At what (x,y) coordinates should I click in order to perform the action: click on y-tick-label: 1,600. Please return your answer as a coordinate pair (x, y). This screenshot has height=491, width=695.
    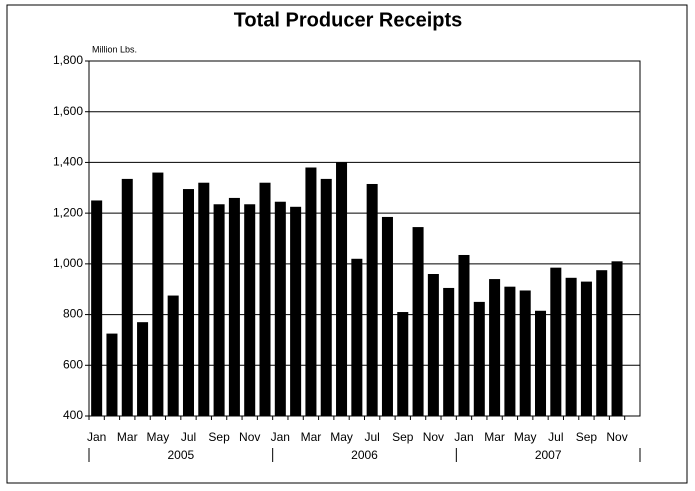
    Looking at the image, I should click on (68, 111).